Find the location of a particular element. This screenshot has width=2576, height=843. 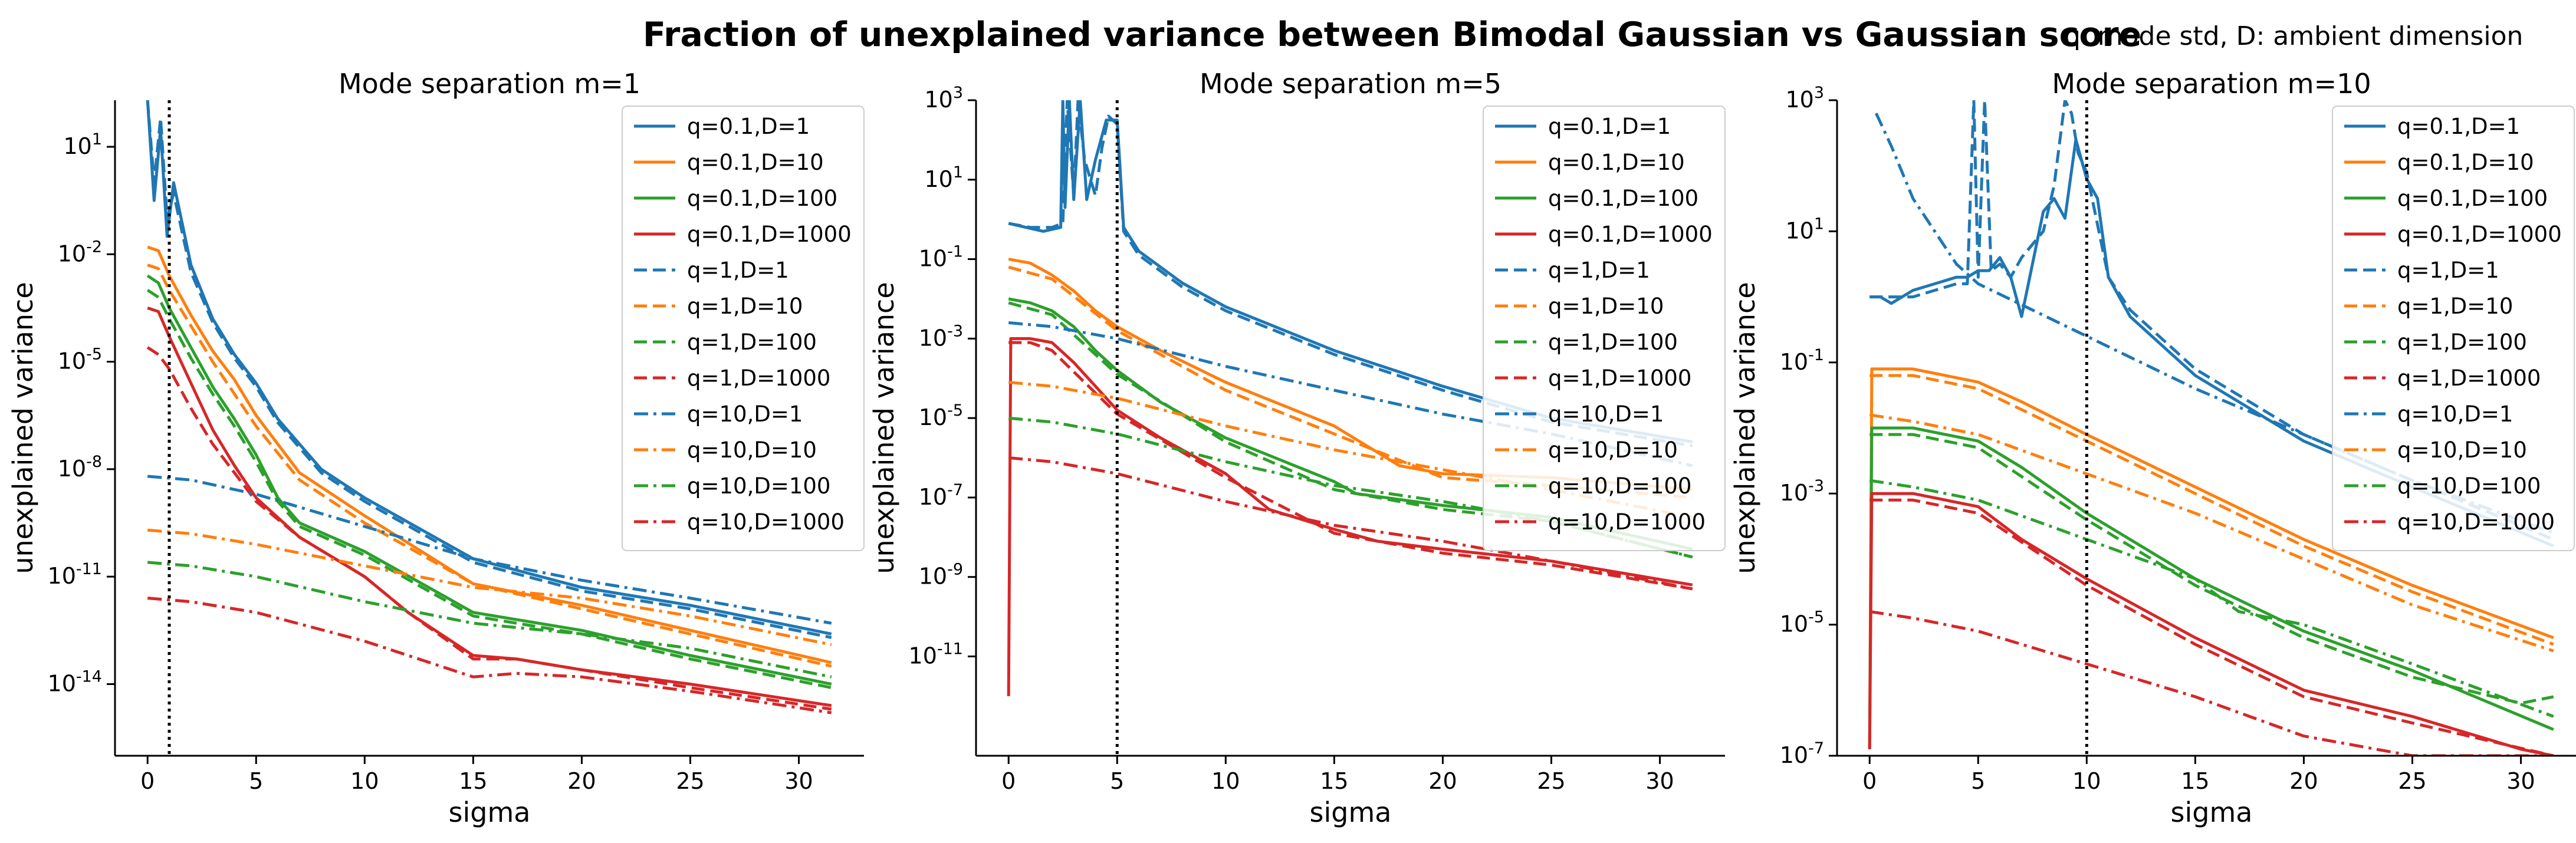

y-tick-label: 10⁻⁸ is located at coordinates (80, 468).